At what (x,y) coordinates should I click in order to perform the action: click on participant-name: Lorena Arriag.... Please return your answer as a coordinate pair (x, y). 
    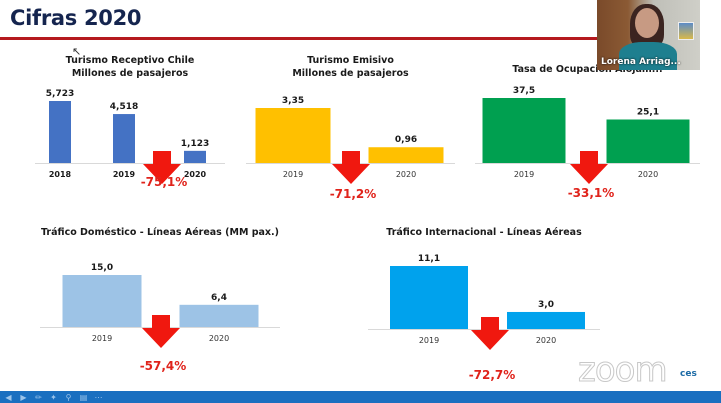
    Looking at the image, I should click on (641, 62).